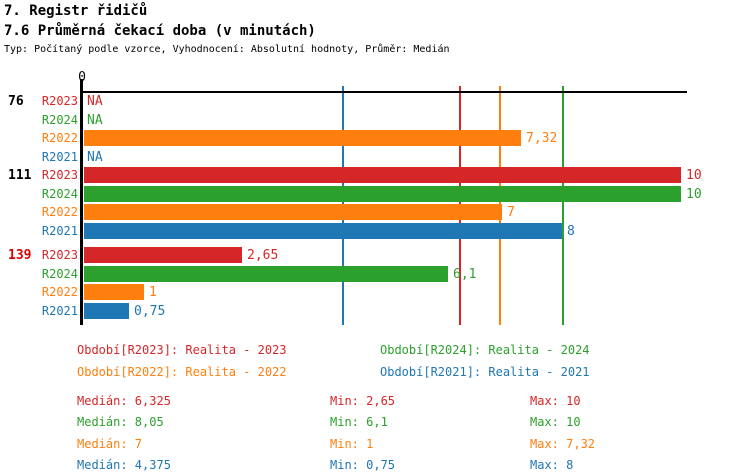  What do you see at coordinates (120, 422) in the screenshot?
I see `stat-median-r2024: Medián: 8,05` at bounding box center [120, 422].